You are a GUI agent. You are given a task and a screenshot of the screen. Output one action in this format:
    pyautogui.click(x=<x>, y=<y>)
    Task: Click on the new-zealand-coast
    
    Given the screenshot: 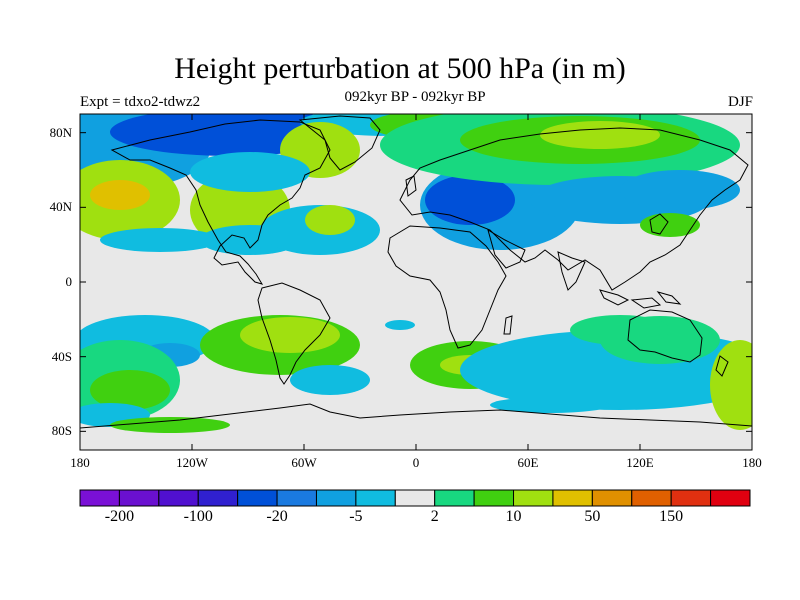 What is the action you would take?
    pyautogui.click(x=722, y=366)
    